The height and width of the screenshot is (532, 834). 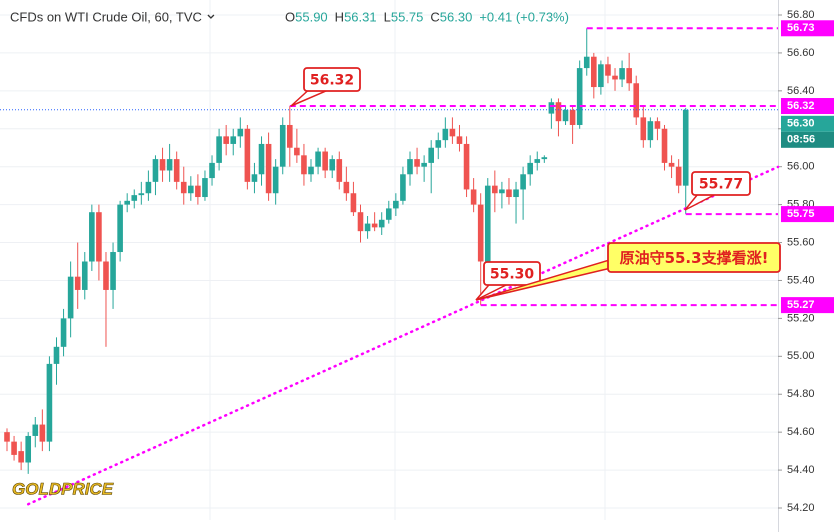 What do you see at coordinates (211, 16) in the screenshot?
I see `legend-chevron` at bounding box center [211, 16].